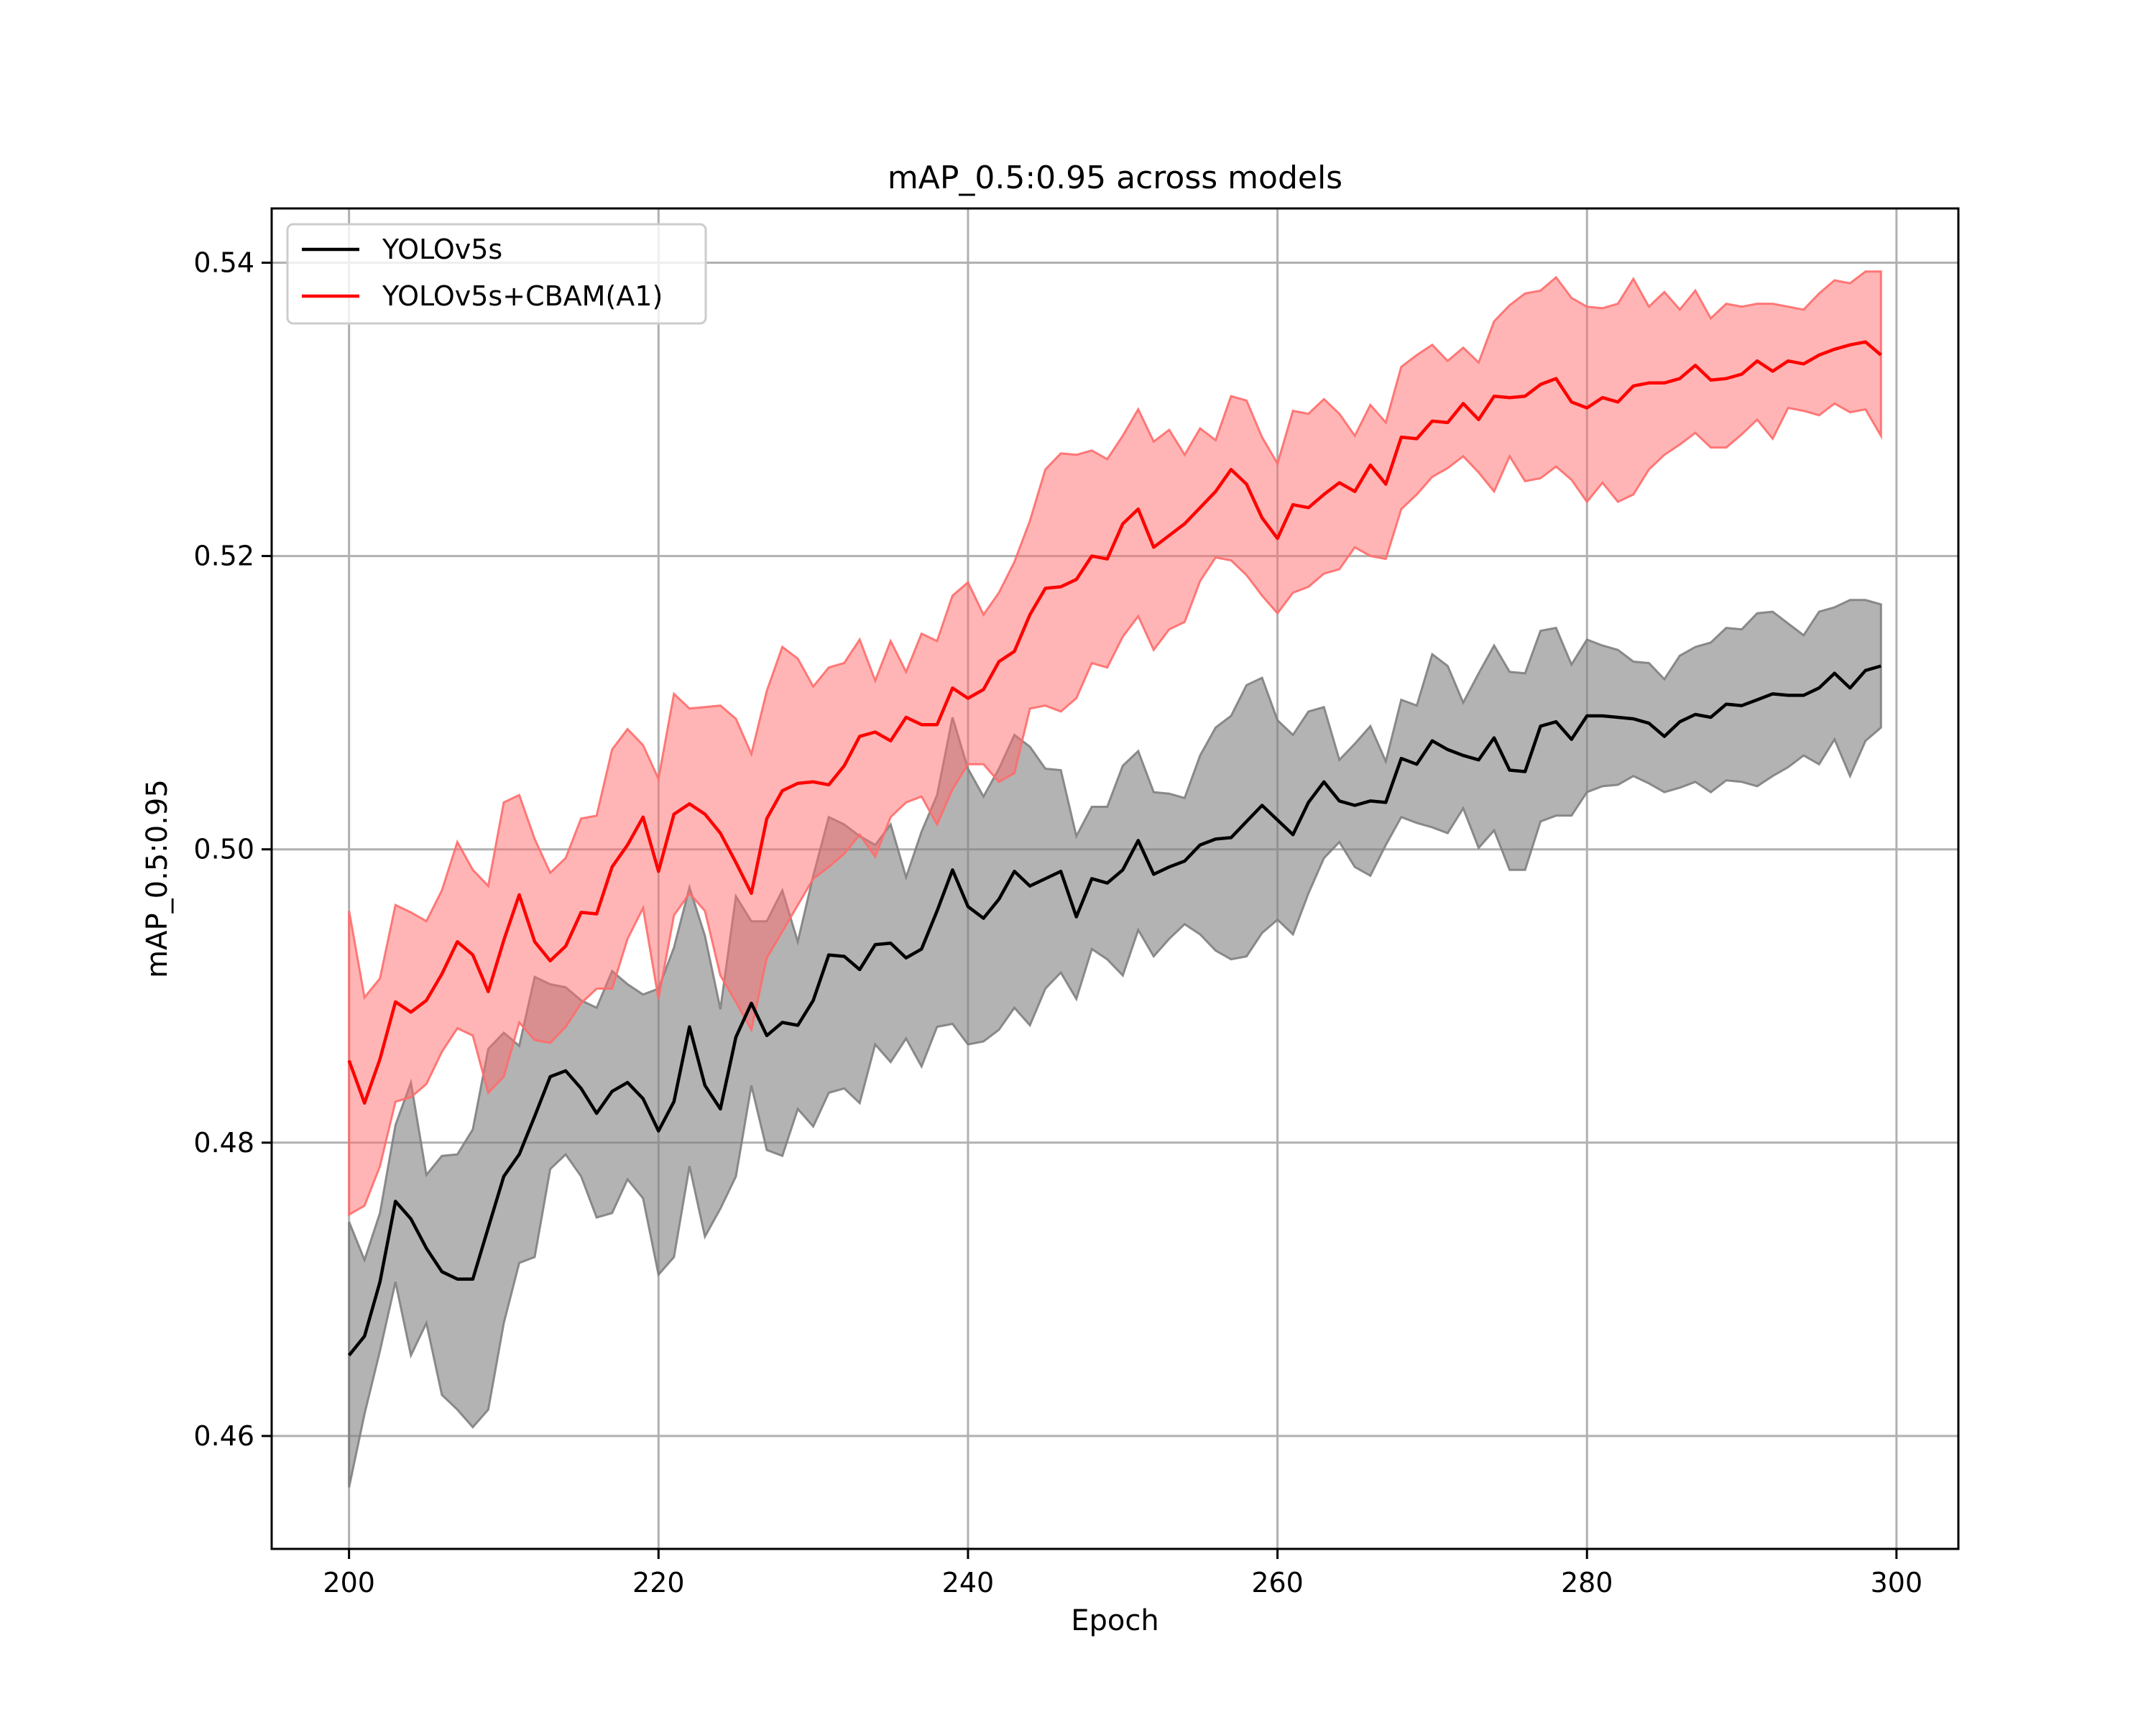 The width and height of the screenshot is (2156, 1725). What do you see at coordinates (968, 1582) in the screenshot?
I see `x-tick-label: 240` at bounding box center [968, 1582].